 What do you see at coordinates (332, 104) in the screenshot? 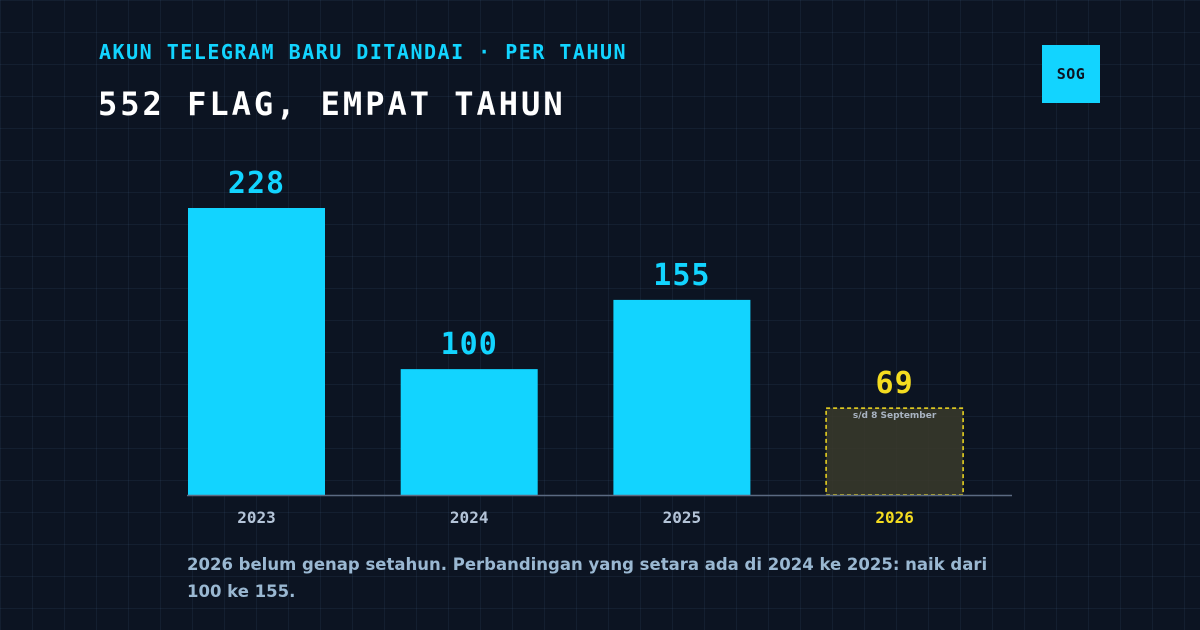
I see `chart-title: 552 FLAG, EMPAT TAHUN` at bounding box center [332, 104].